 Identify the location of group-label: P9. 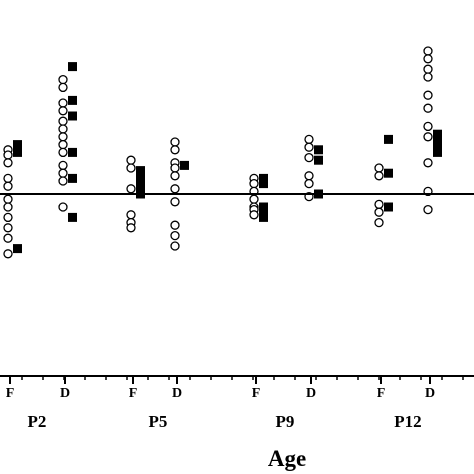
(285, 421).